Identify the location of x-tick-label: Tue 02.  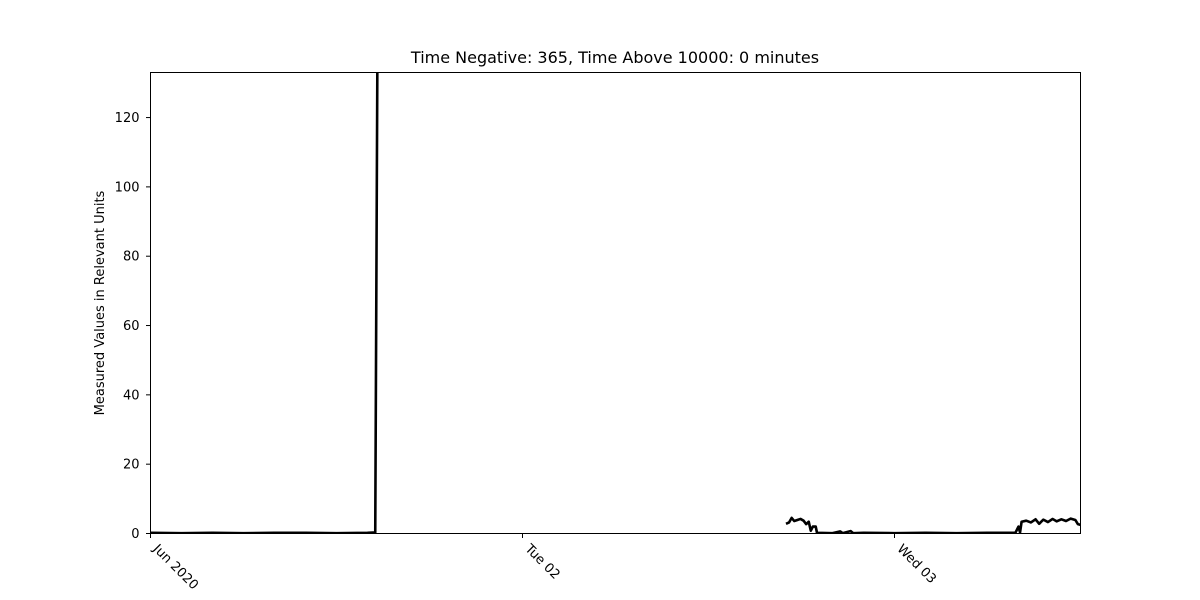
(542, 562).